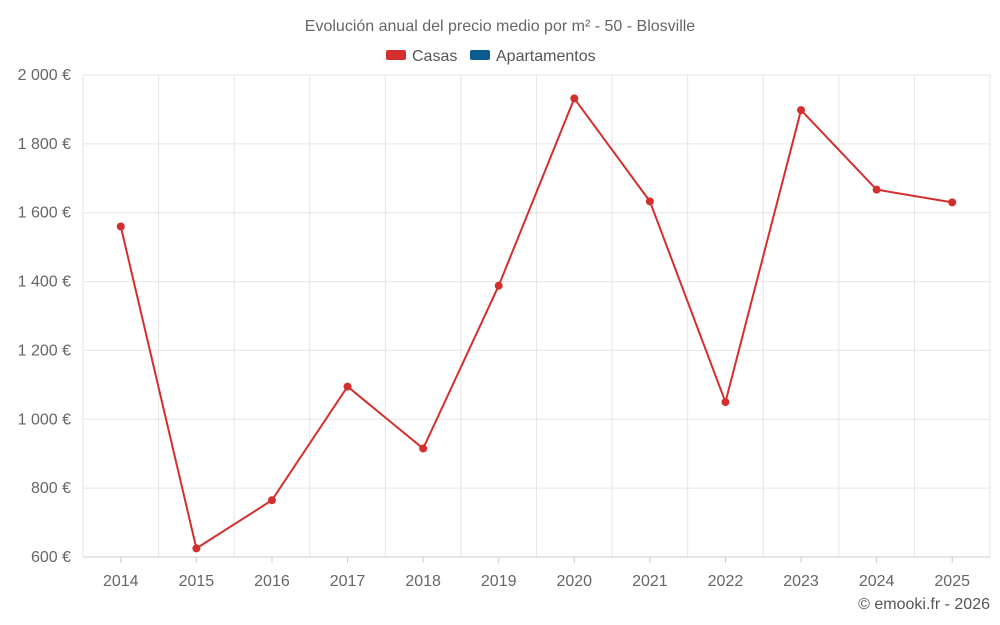 The height and width of the screenshot is (625, 1000). What do you see at coordinates (546, 56) in the screenshot?
I see `legend-label-apartamentos: Apartamentos` at bounding box center [546, 56].